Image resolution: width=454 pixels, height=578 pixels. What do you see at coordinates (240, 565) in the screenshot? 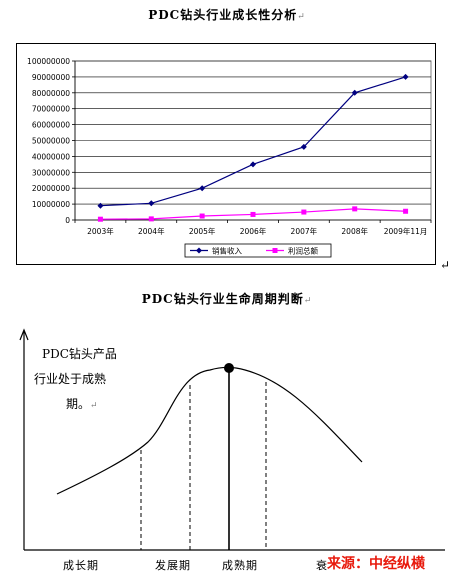
I see `stage-maturity: 成熟期` at bounding box center [240, 565].